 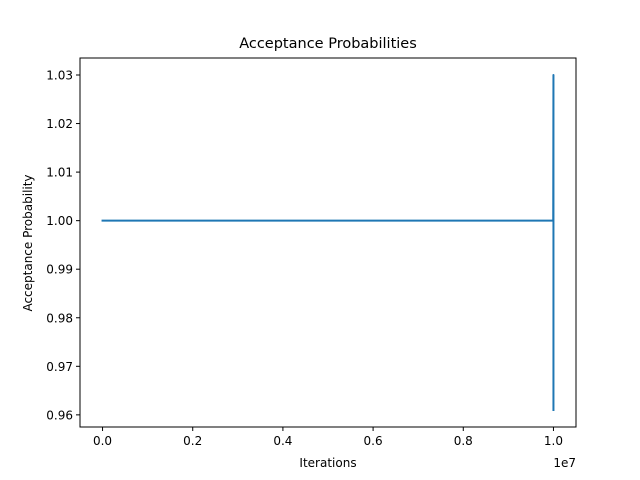 I want to click on x-tick-label: 0.6, so click(x=373, y=441).